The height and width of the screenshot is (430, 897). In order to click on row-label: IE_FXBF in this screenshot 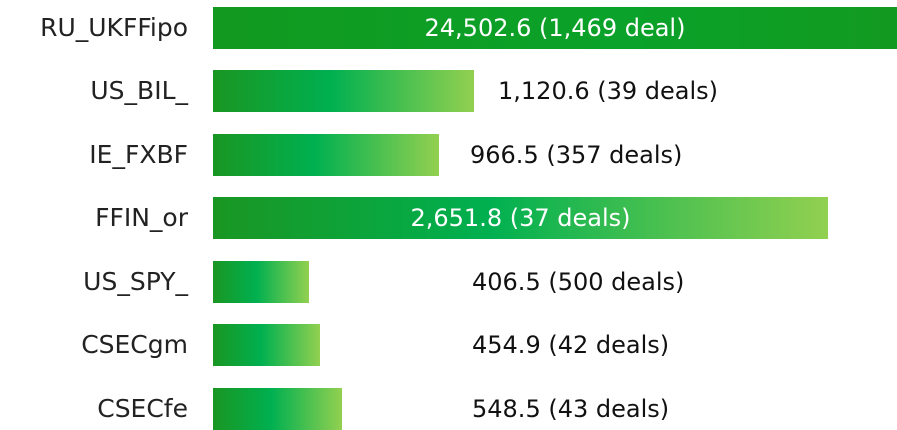, I will do `click(138, 154)`.